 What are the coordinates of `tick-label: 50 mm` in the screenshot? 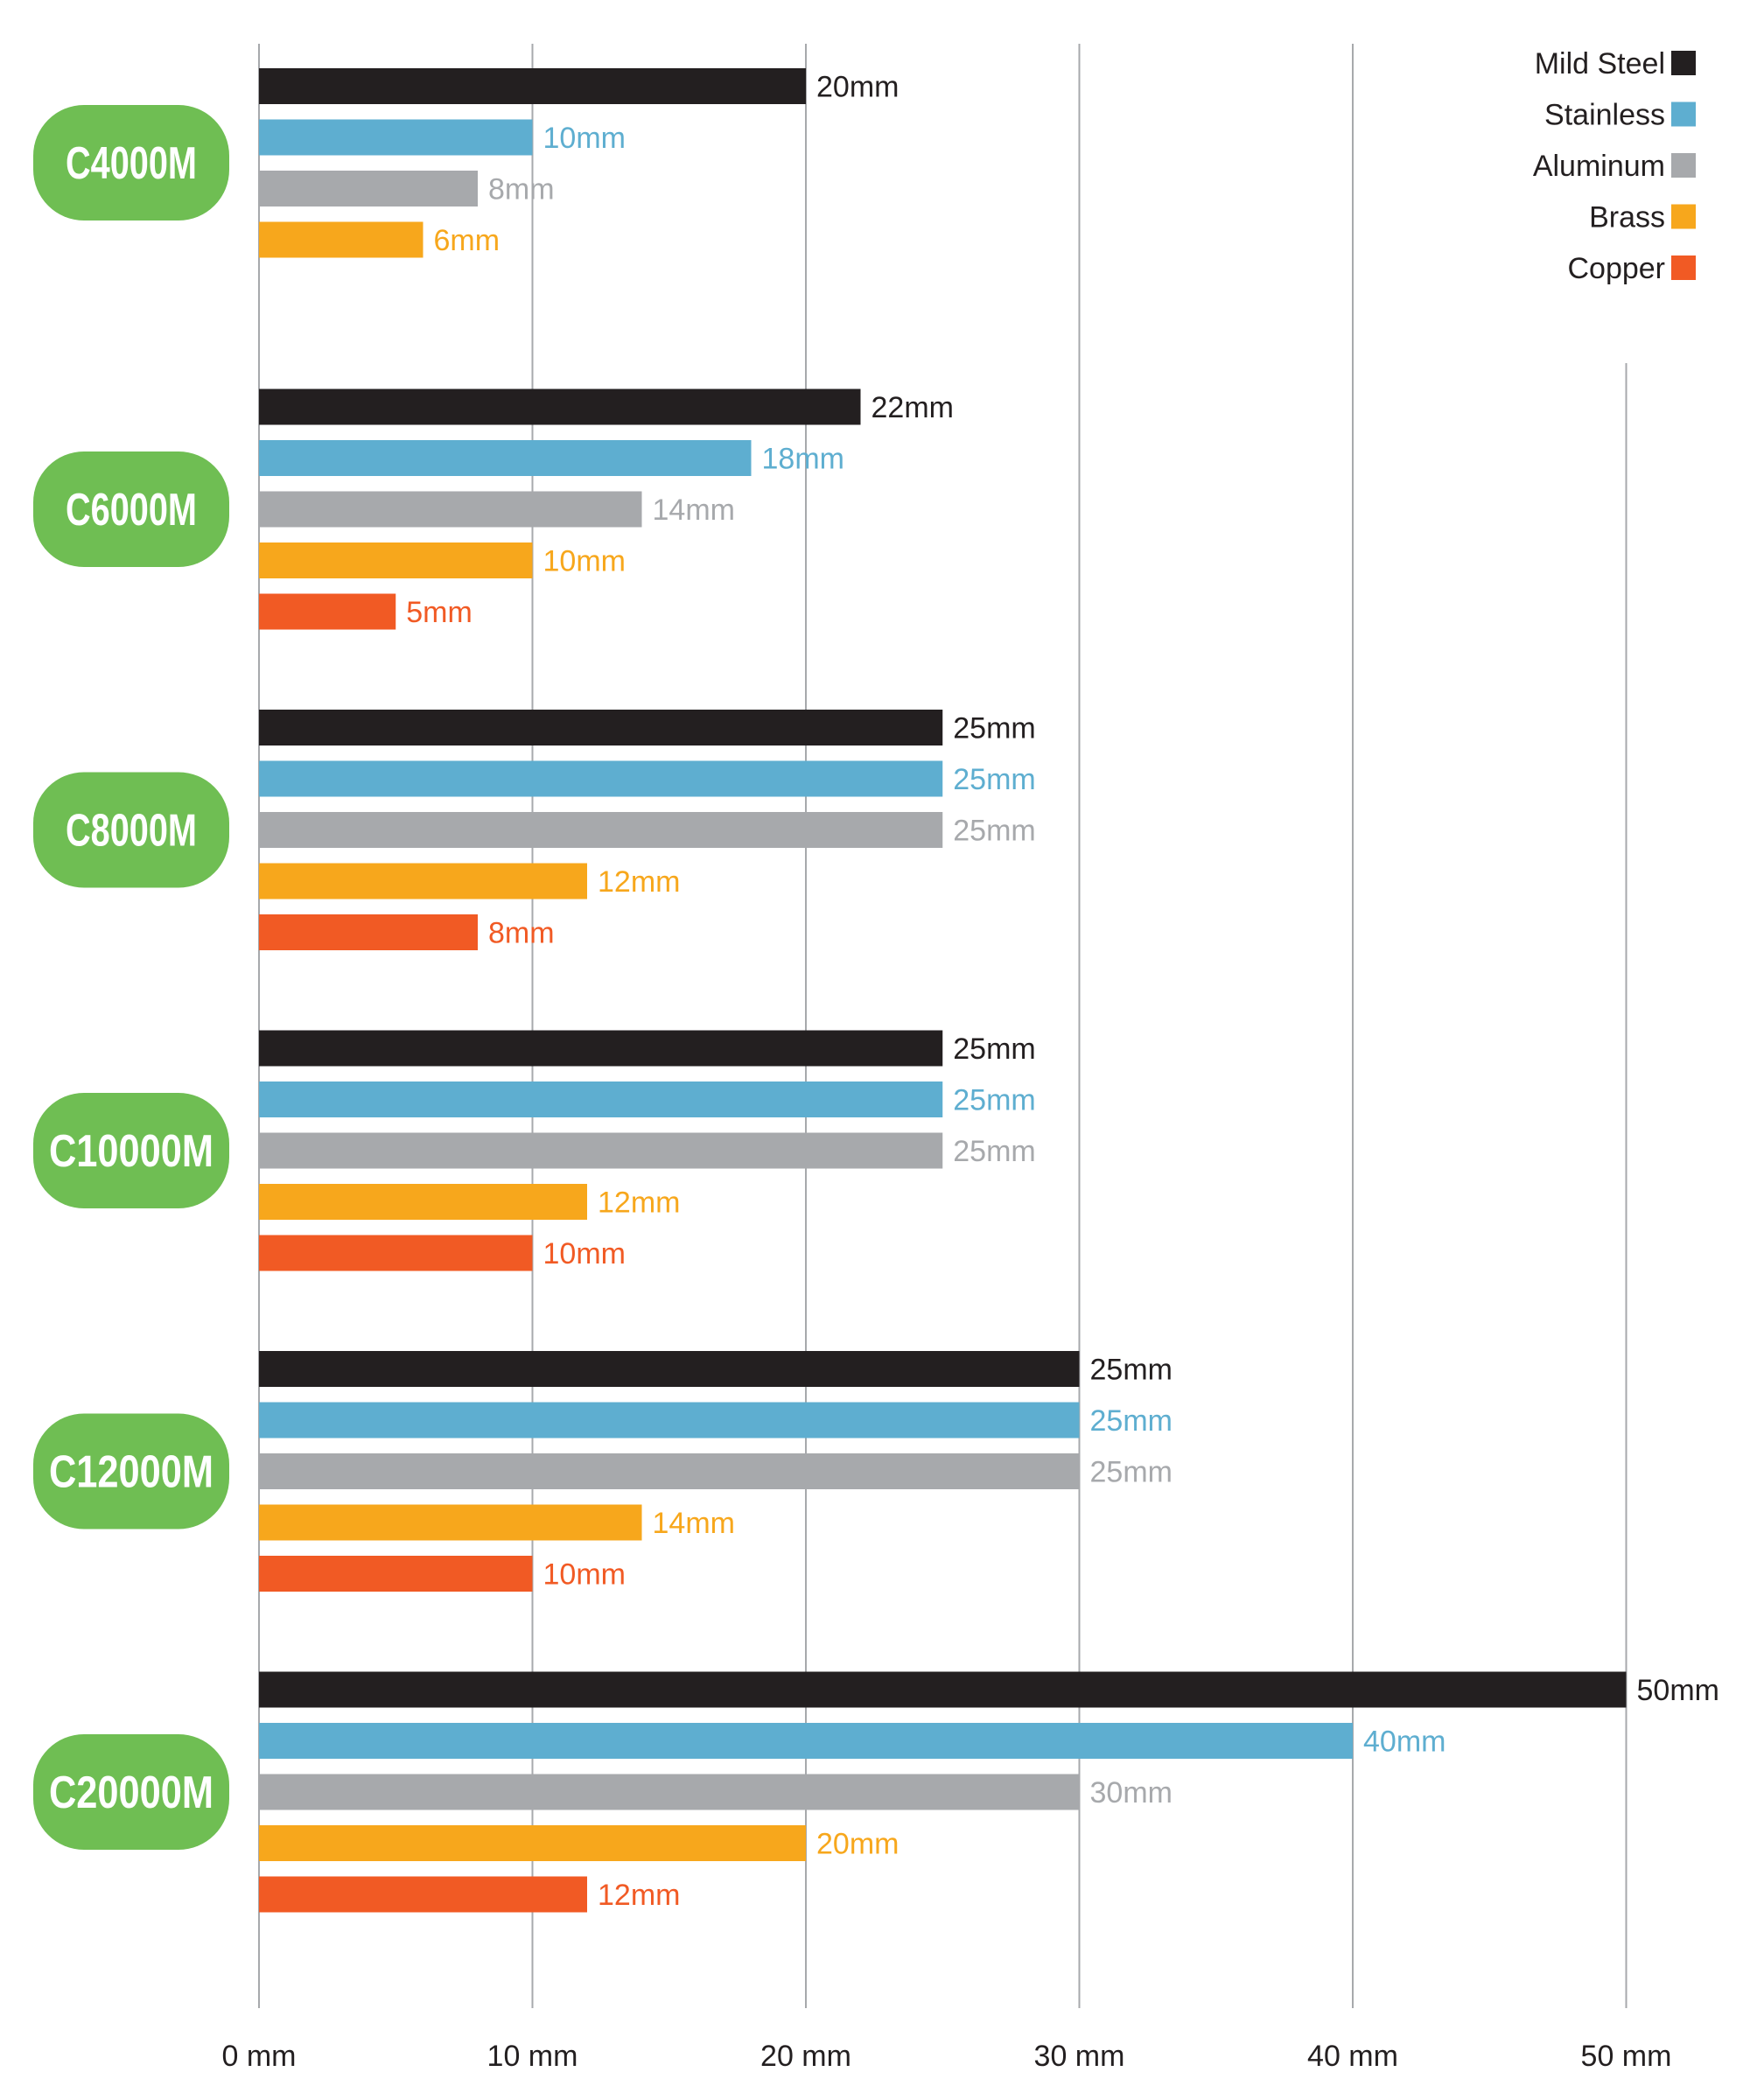 It's located at (1626, 2056).